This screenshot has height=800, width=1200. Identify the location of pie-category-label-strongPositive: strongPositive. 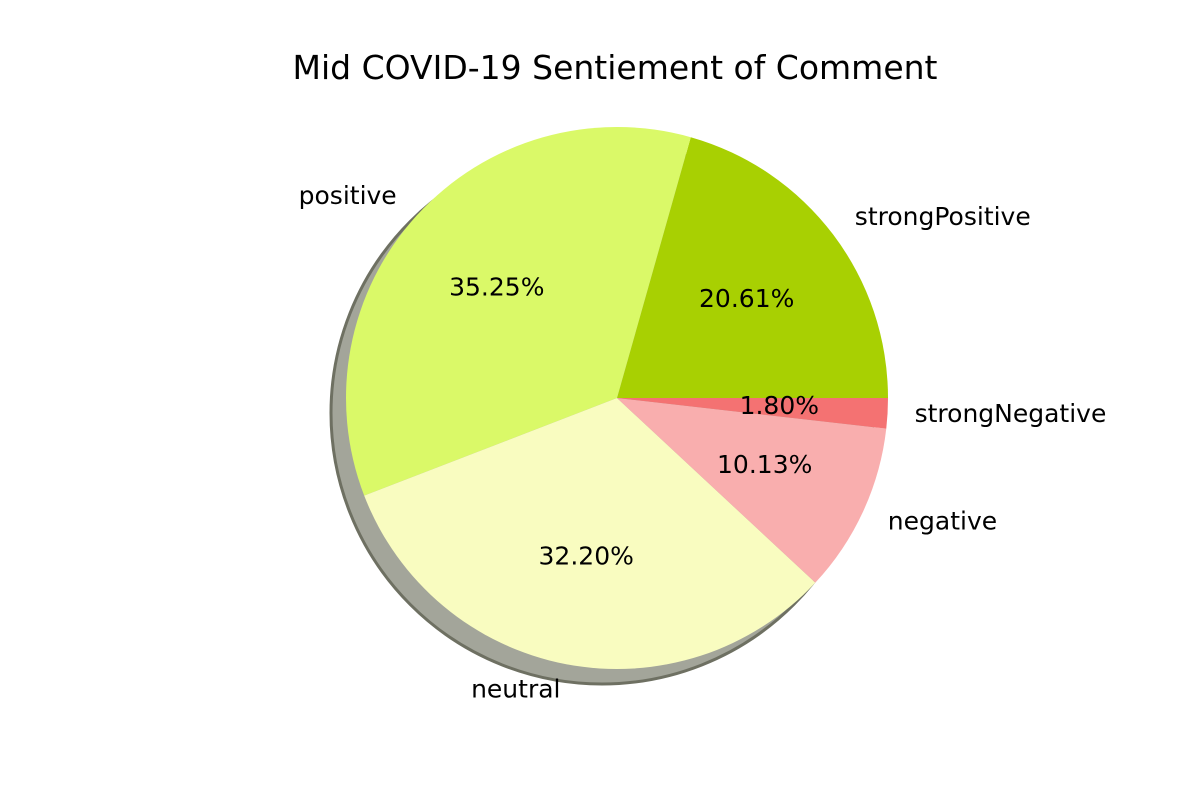
(943, 216).